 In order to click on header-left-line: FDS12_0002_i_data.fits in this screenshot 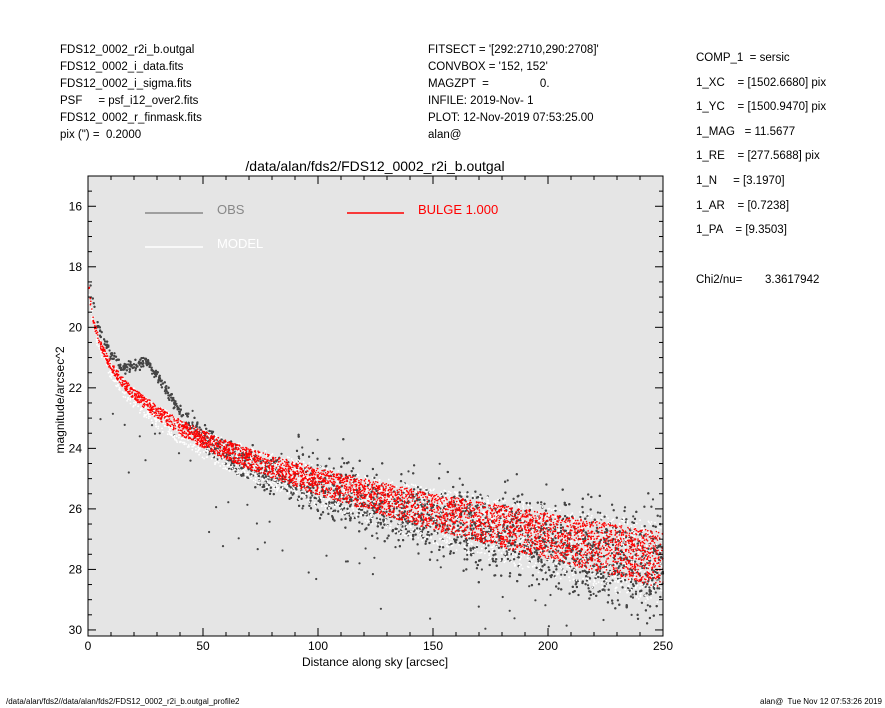, I will do `click(122, 67)`.